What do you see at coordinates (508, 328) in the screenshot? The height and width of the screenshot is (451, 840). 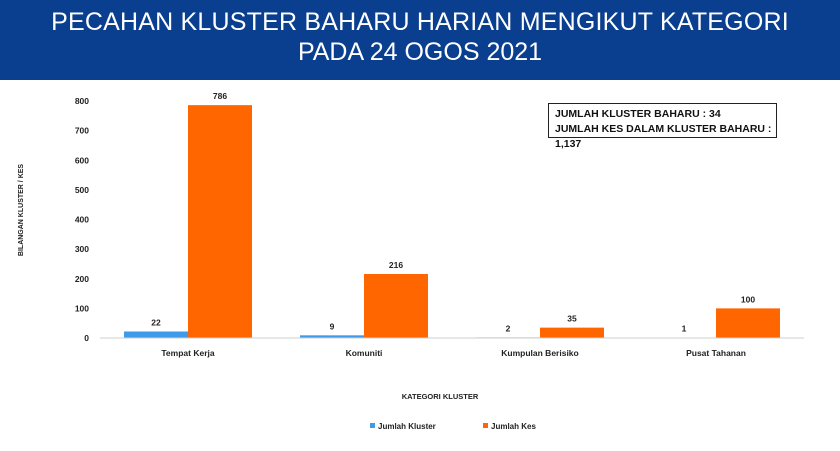 I see `data-label: 2` at bounding box center [508, 328].